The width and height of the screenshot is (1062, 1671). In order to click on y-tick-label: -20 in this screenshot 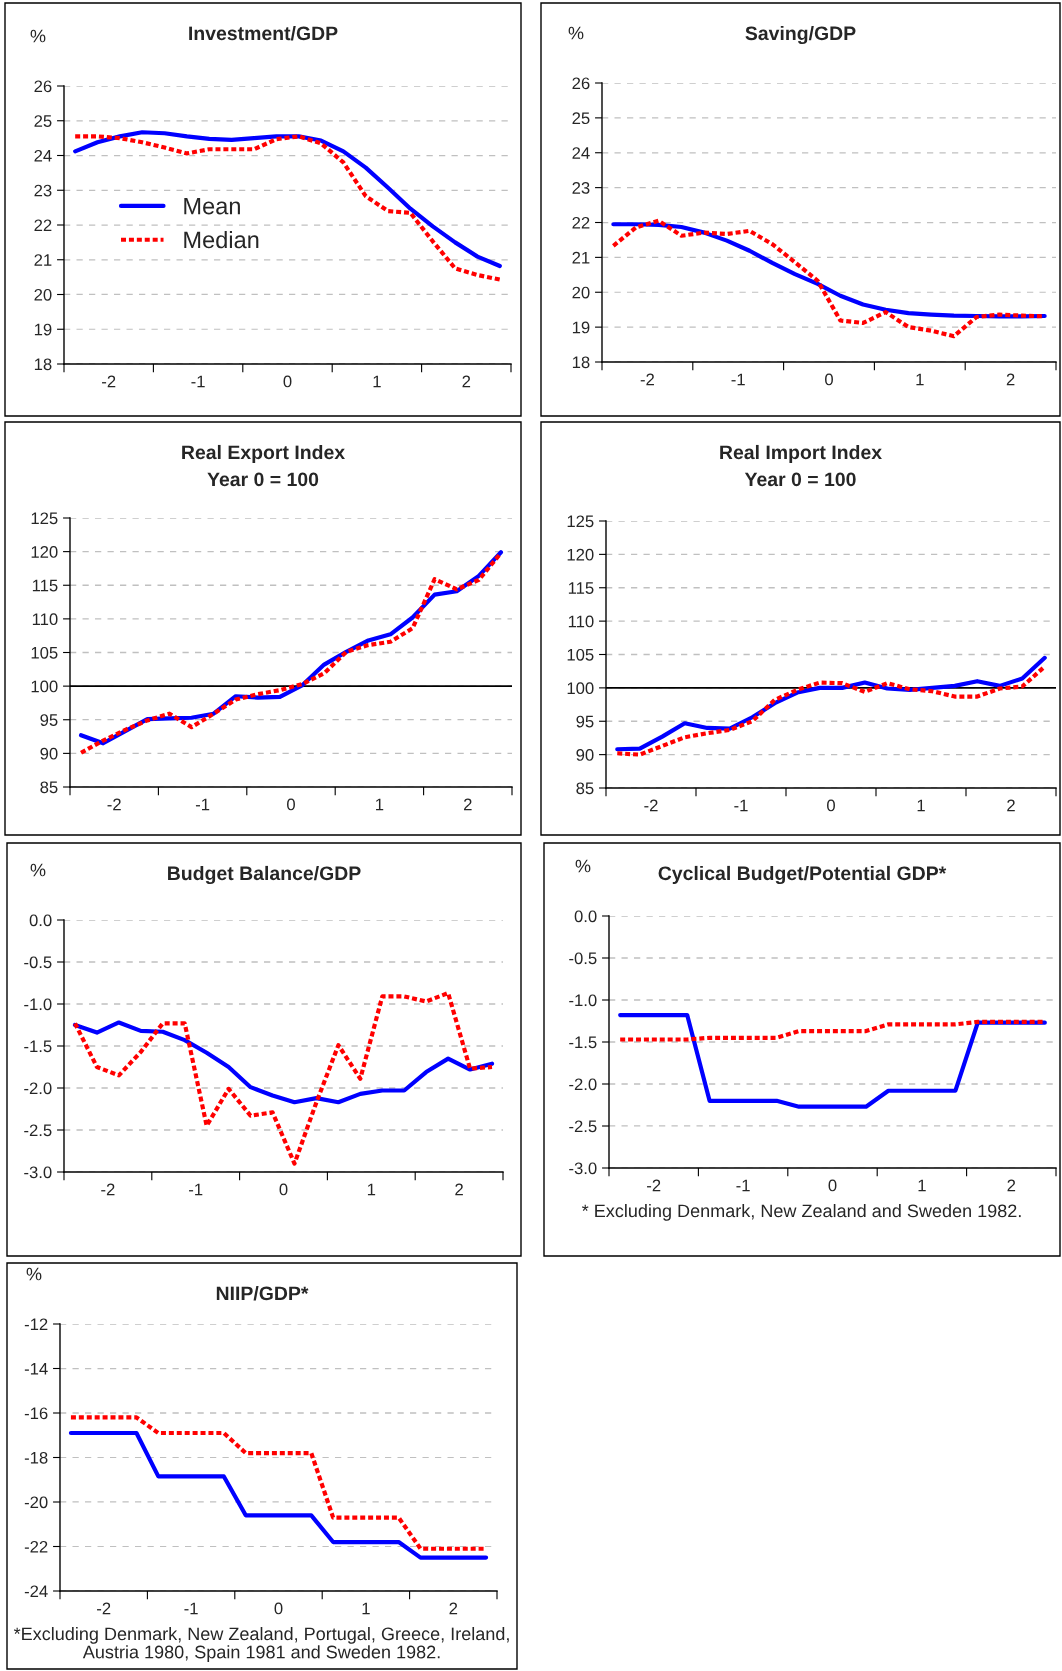, I will do `click(36, 1502)`.